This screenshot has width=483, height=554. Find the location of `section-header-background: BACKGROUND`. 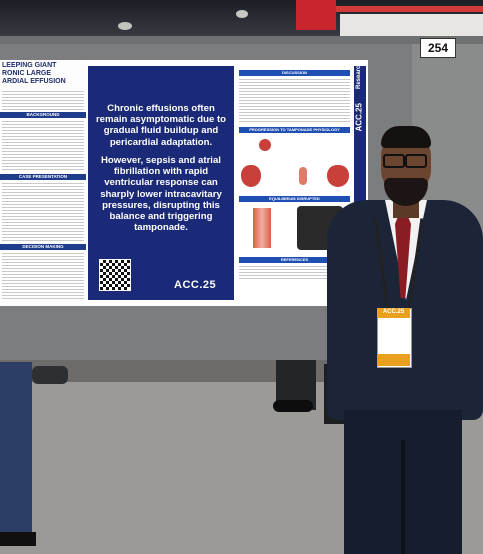

section-header-background: BACKGROUND is located at coordinates (43, 115).